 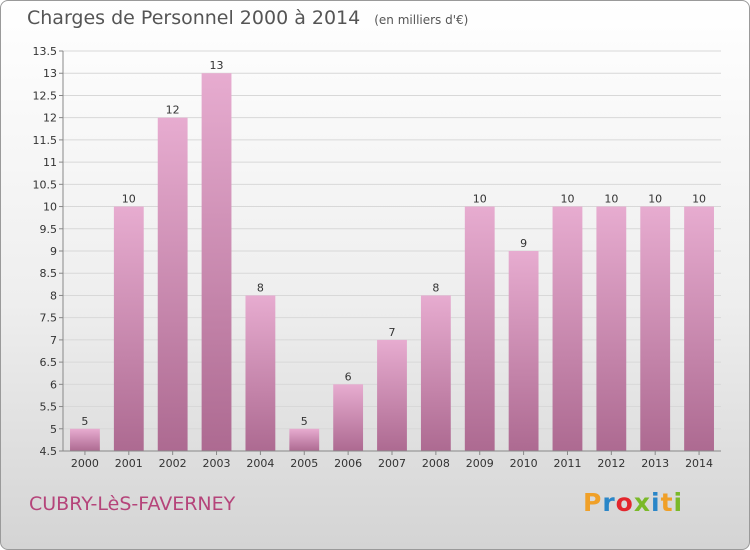 I want to click on x-tick-label: 2013, so click(x=655, y=463).